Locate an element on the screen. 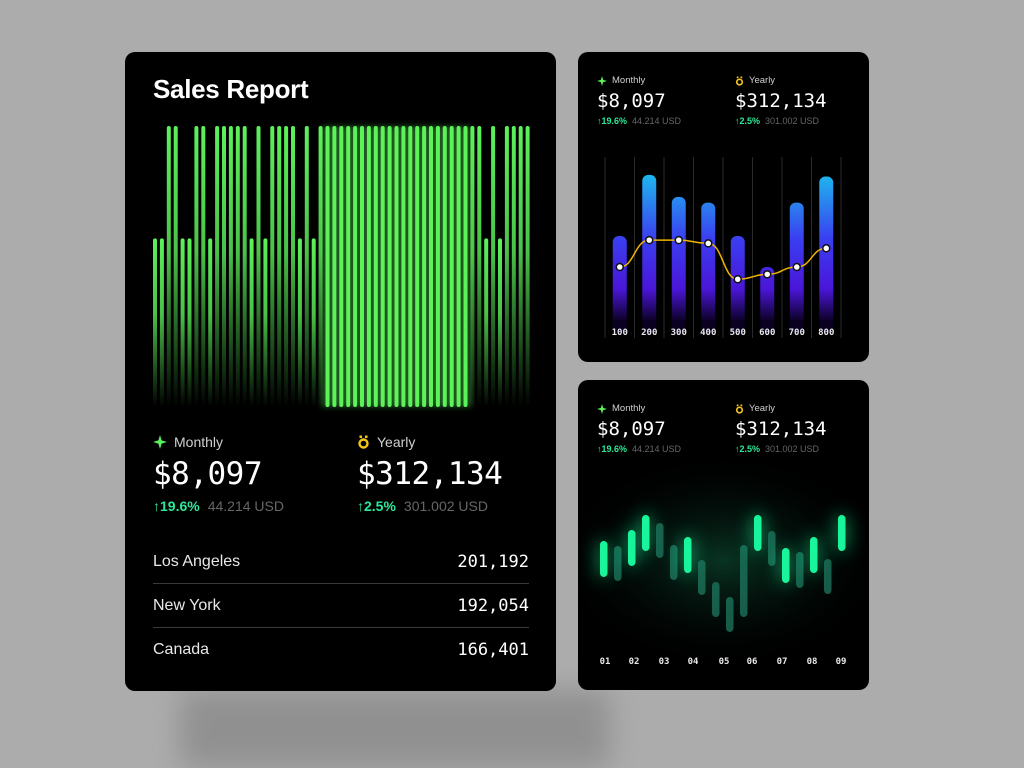 The width and height of the screenshot is (1024, 768). list-item: Canada 166,401 is located at coordinates (341, 650).